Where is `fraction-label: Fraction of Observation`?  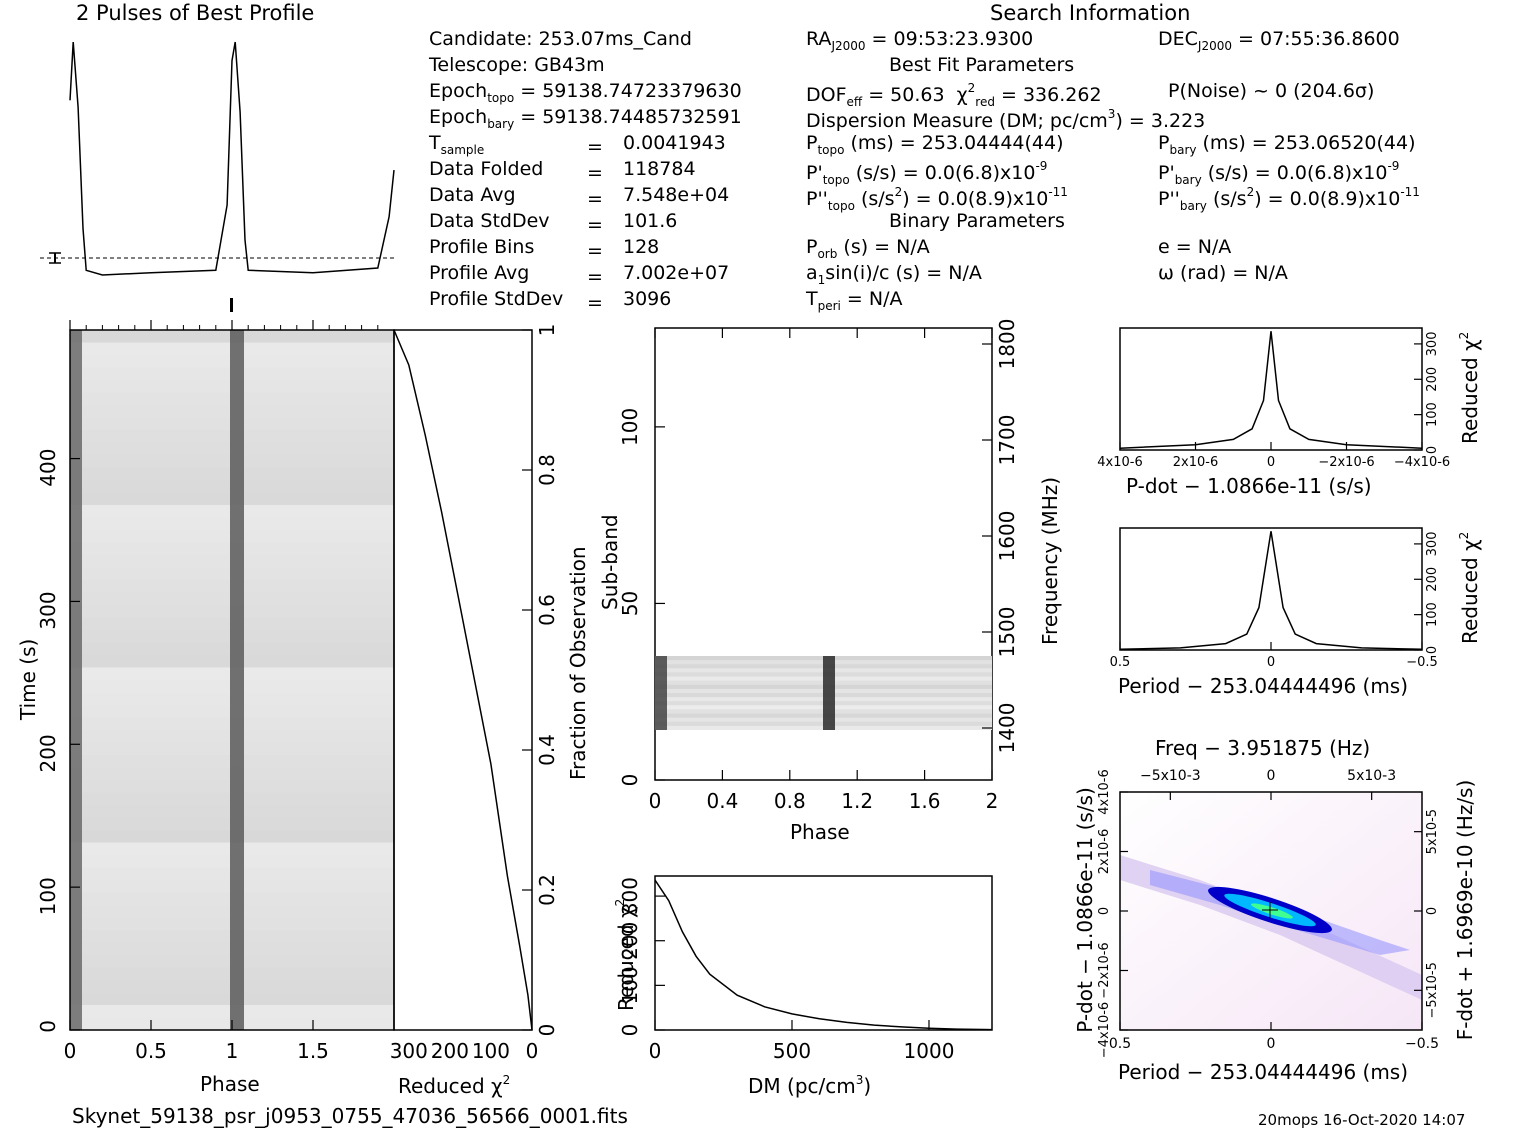 fraction-label: Fraction of Observation is located at coordinates (578, 663).